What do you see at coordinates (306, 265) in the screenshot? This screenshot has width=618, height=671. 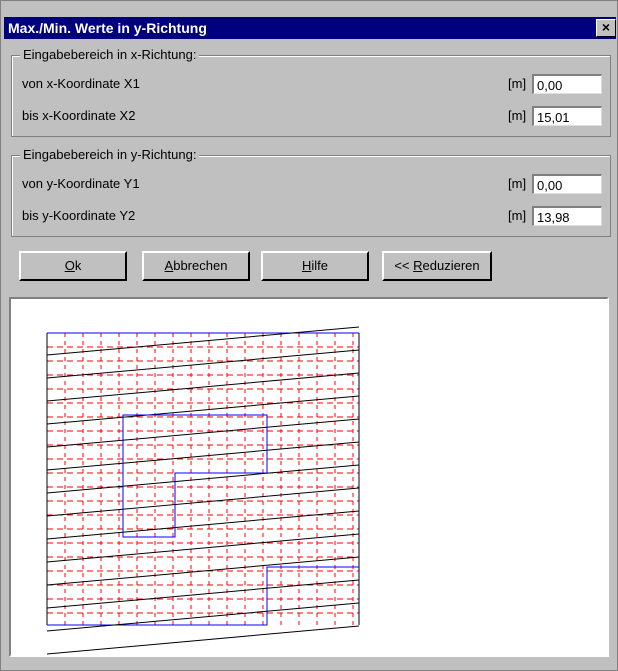 I see `help-mnemonic: H` at bounding box center [306, 265].